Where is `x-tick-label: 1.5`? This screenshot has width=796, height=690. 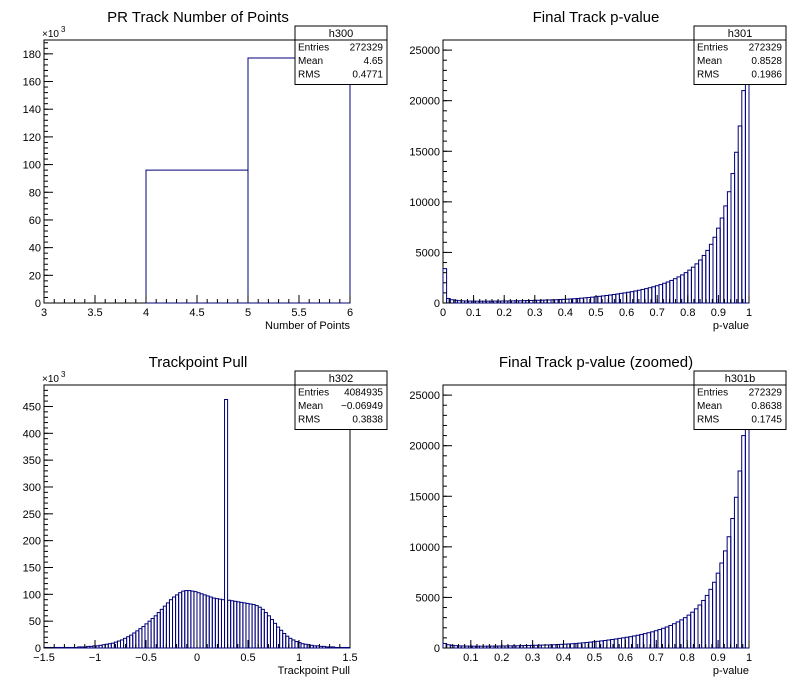
x-tick-label: 1.5 is located at coordinates (349, 658).